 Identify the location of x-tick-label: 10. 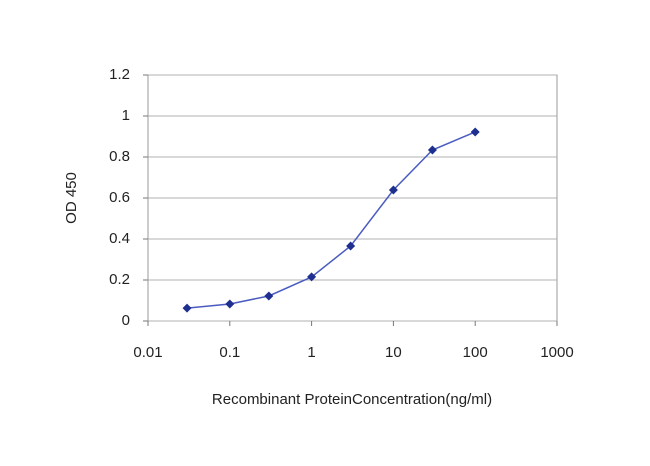
(393, 352).